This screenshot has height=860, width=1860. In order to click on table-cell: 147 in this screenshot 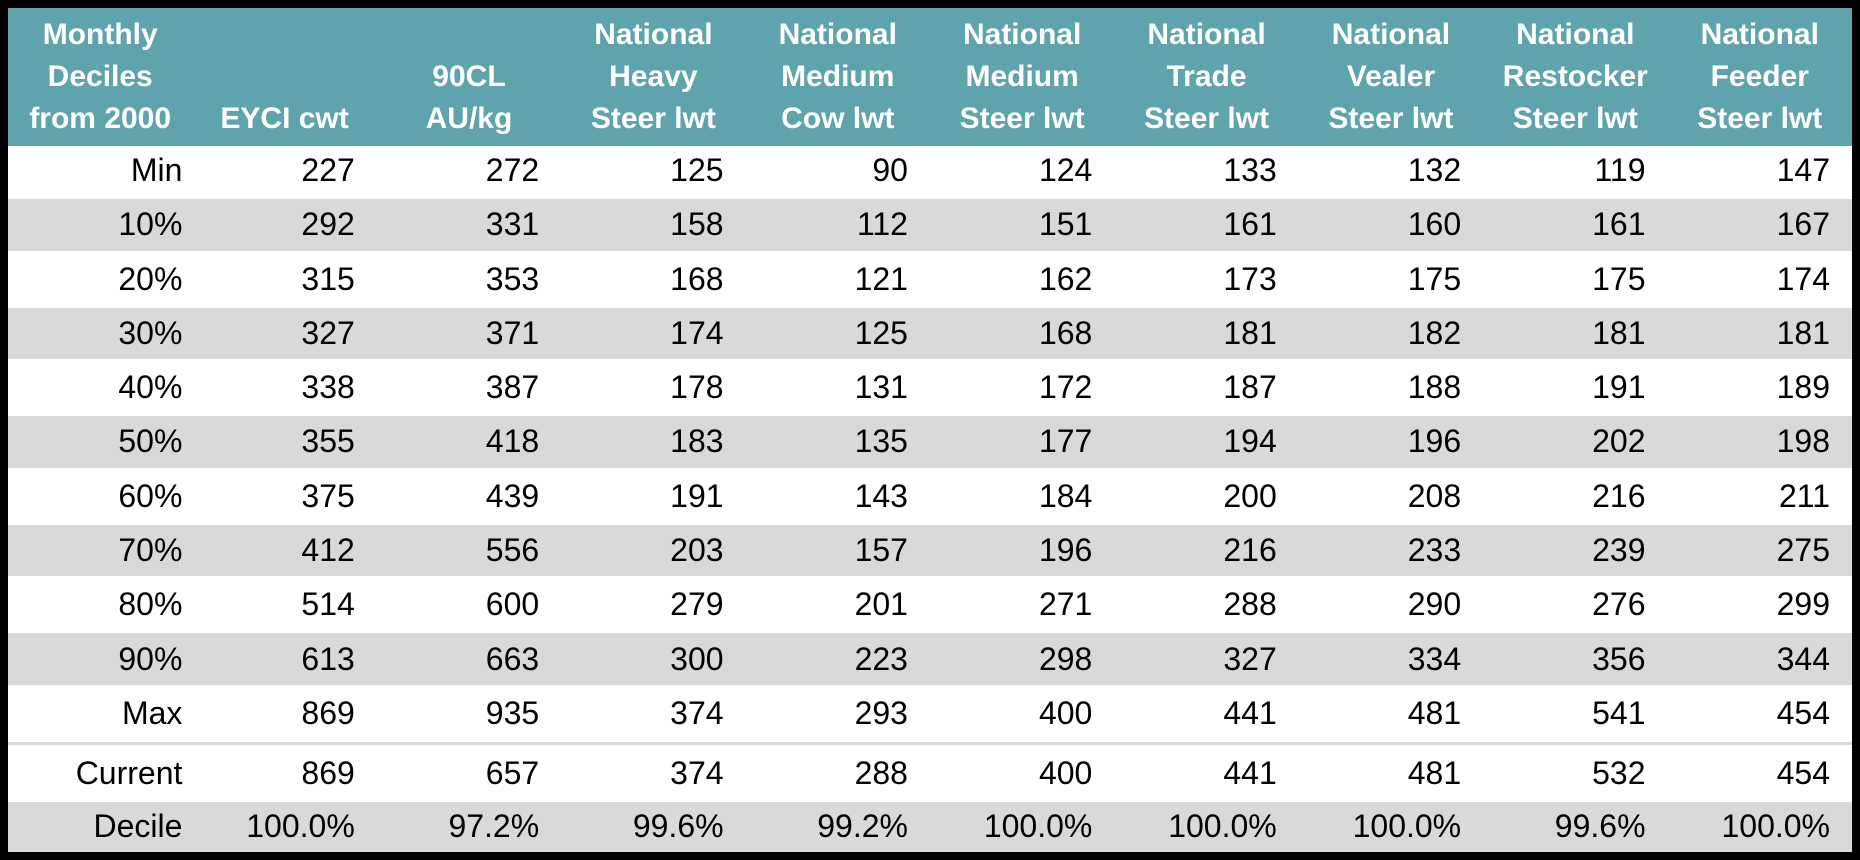, I will do `click(1759, 170)`.